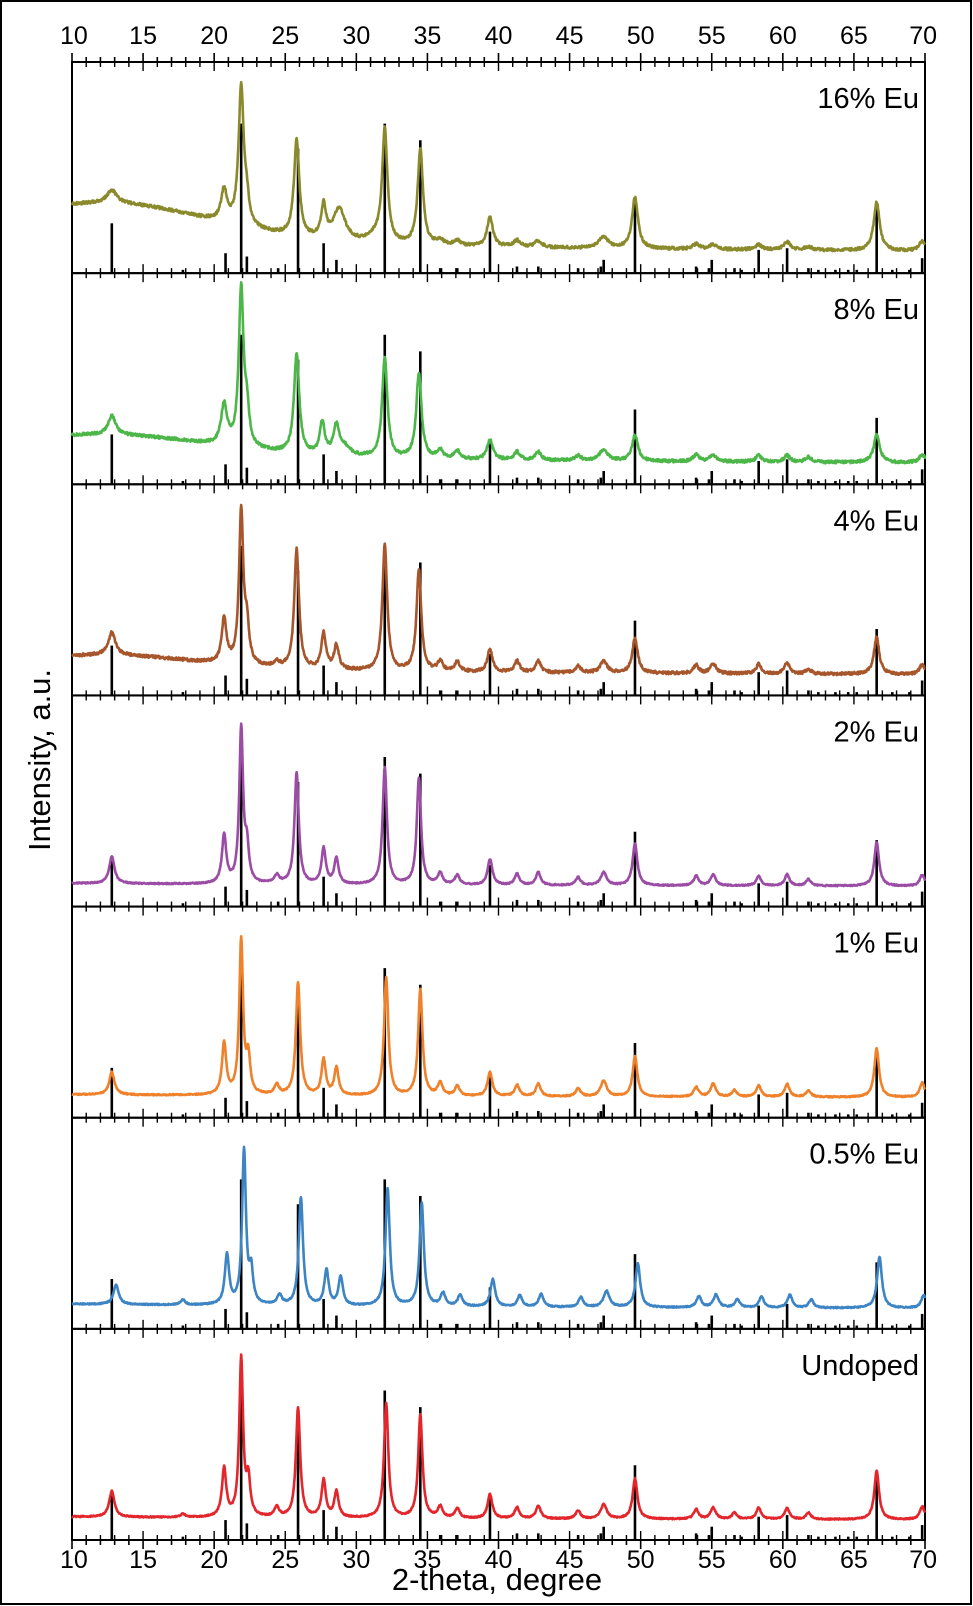 The image size is (973, 1606). Describe the element at coordinates (712, 1560) in the screenshot. I see `x-tick-label-bottom: 55` at that location.